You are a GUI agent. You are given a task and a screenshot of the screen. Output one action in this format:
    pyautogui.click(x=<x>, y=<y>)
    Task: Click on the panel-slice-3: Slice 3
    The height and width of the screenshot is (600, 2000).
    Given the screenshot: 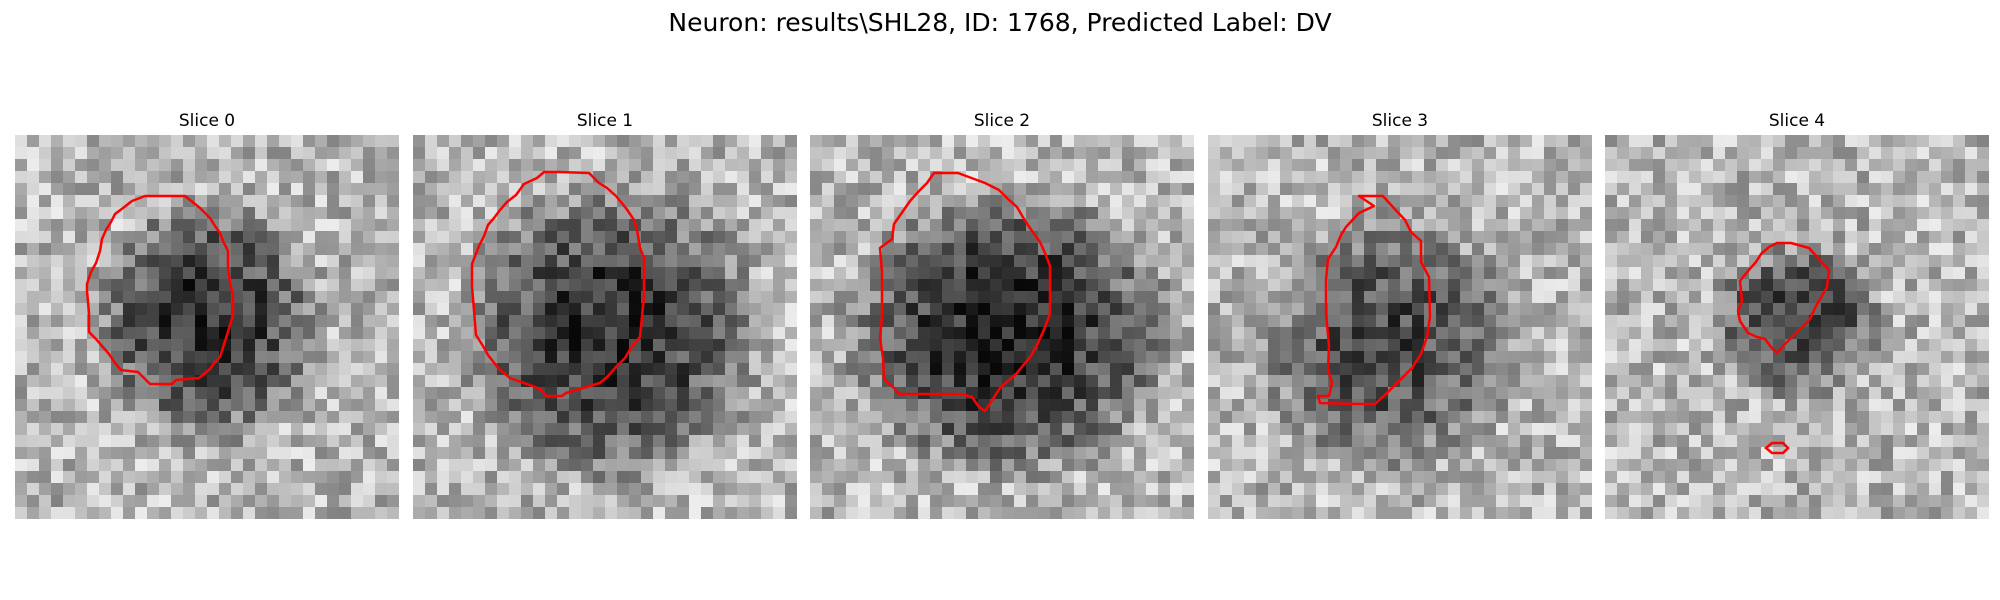 What is the action you would take?
    pyautogui.click(x=1400, y=314)
    